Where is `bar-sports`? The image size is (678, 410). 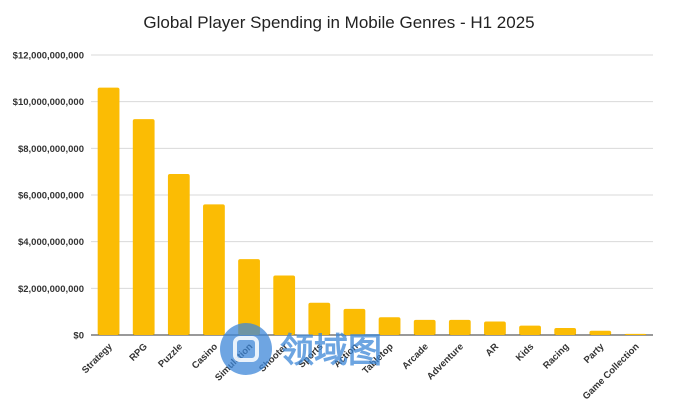
bar-sports is located at coordinates (319, 318).